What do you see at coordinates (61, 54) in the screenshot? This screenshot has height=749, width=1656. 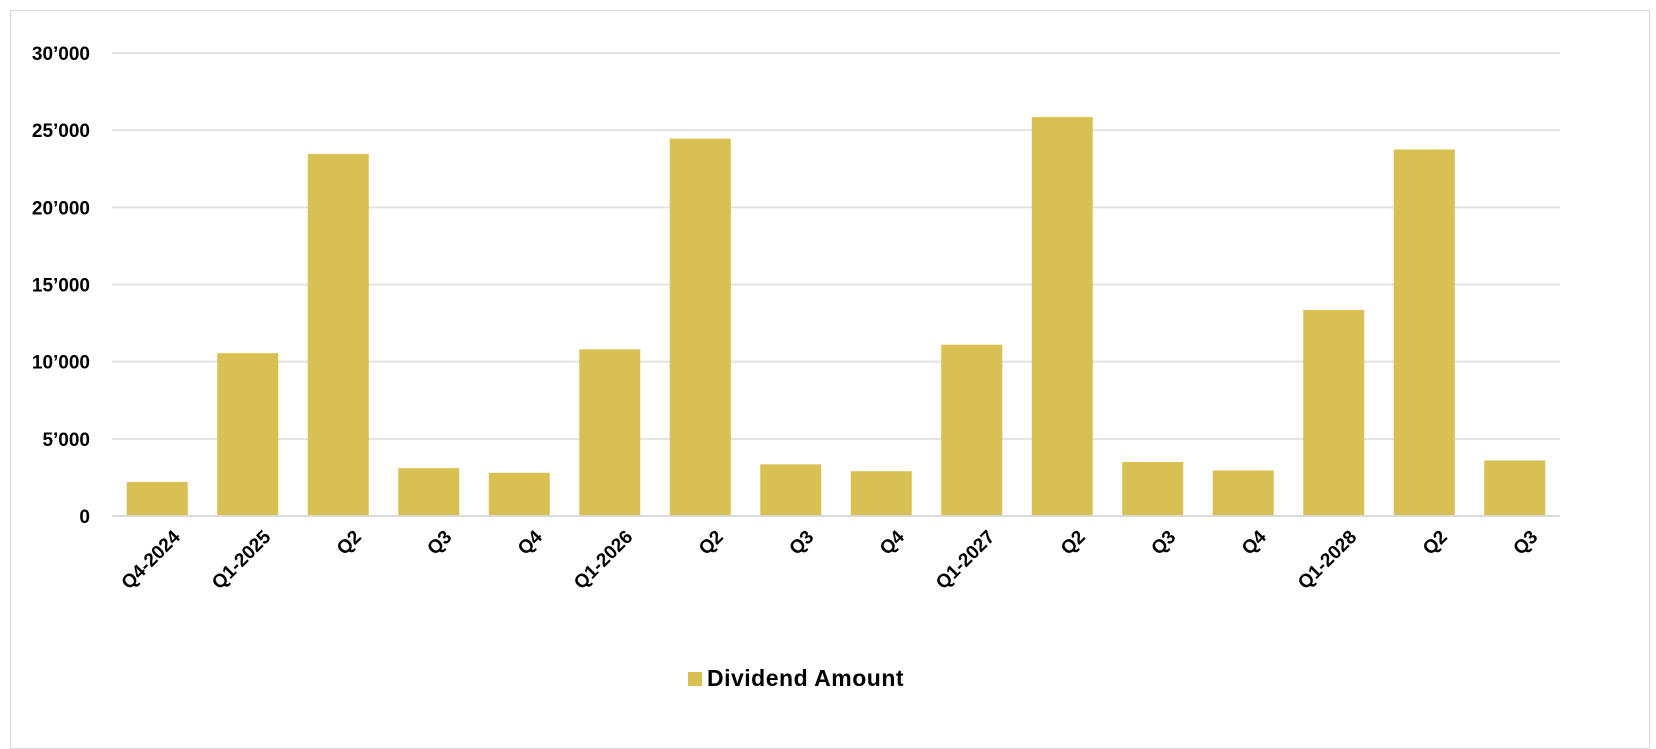 I see `y-tick-label: 30’000` at bounding box center [61, 54].